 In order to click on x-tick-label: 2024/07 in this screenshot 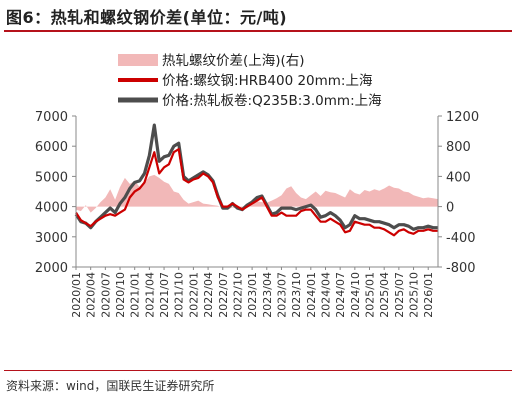, I will do `click(340, 295)`.